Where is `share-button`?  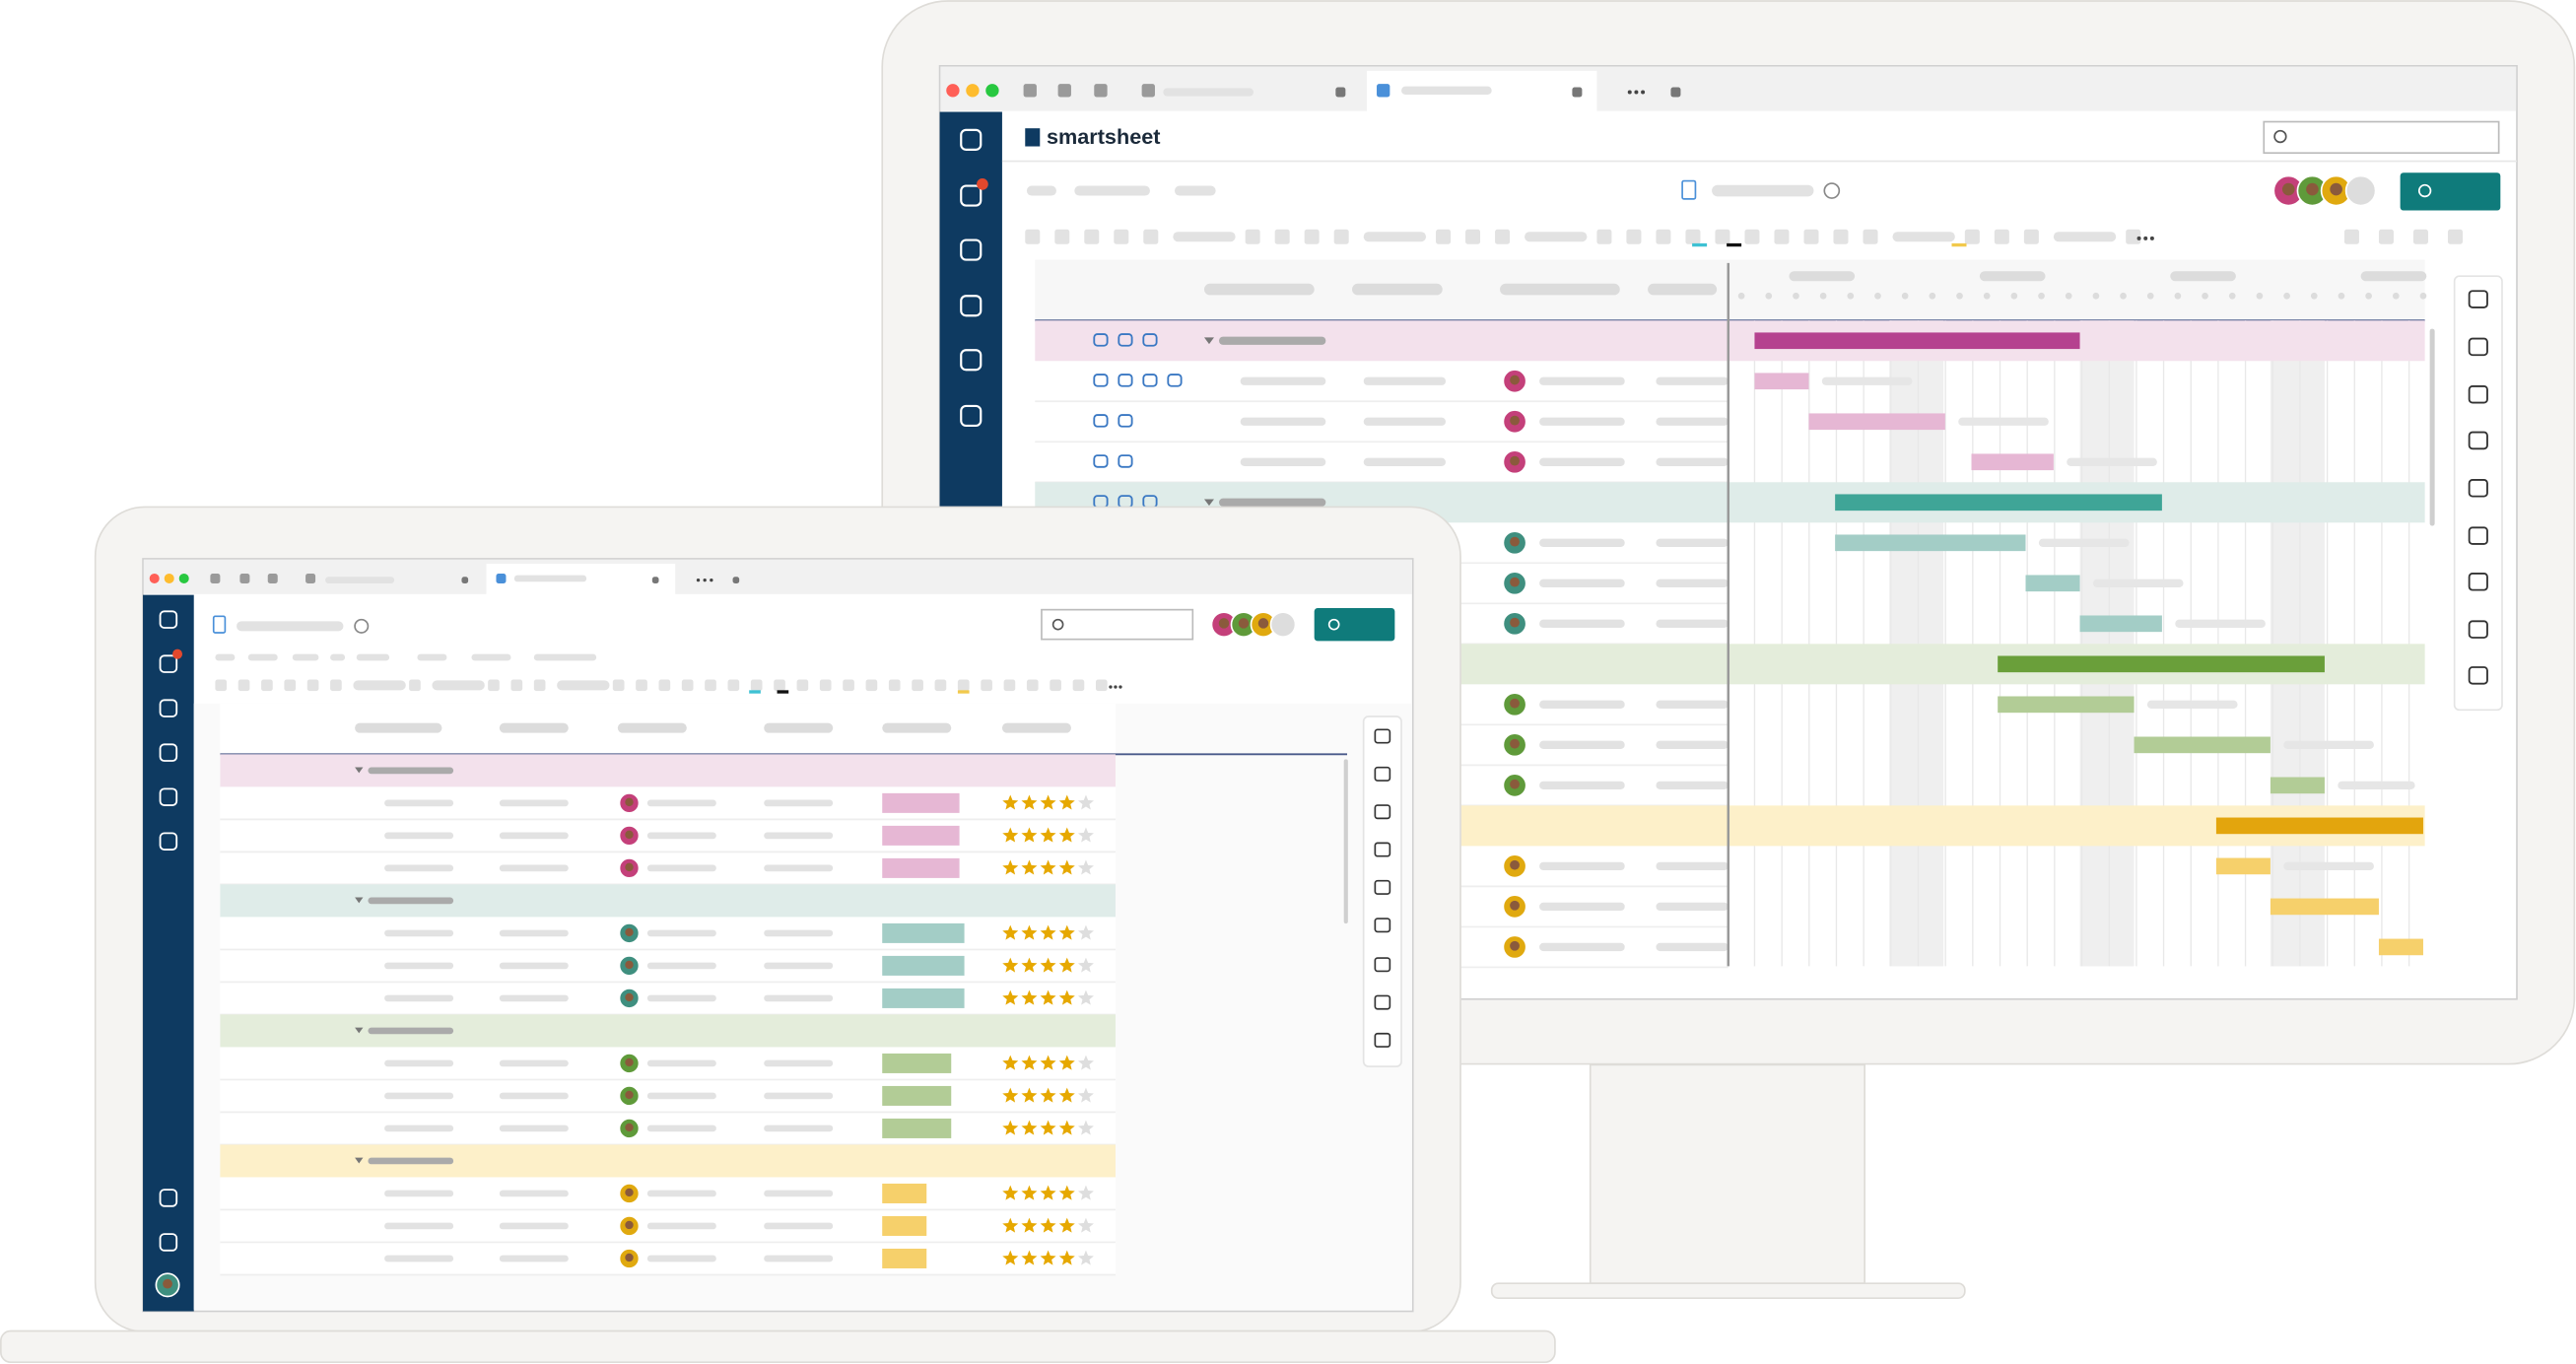
share-button is located at coordinates (1354, 624).